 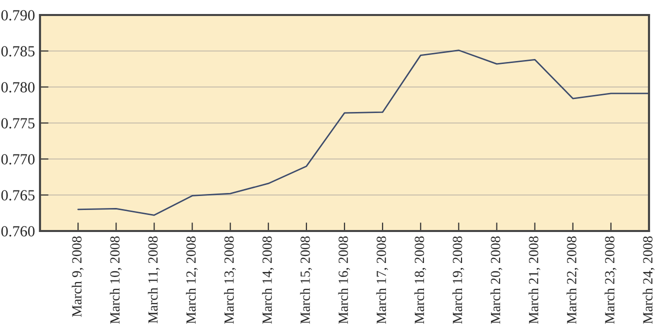 I want to click on x-tick-label: March 14, 2008, so click(x=268, y=280).